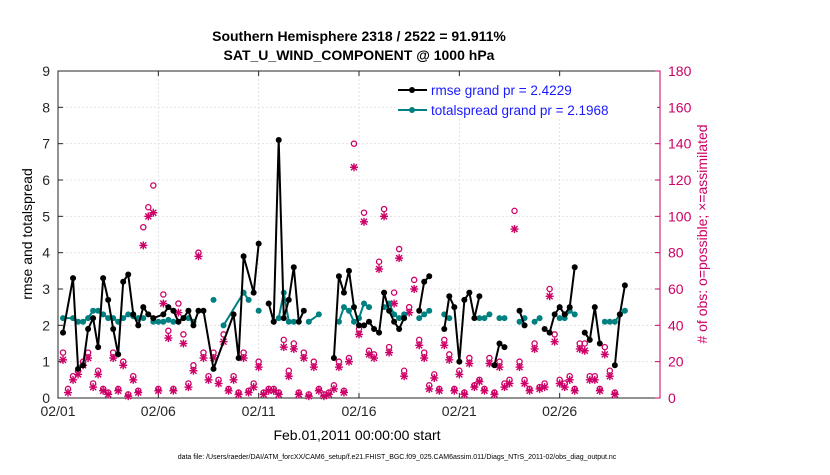  Describe the element at coordinates (459, 411) in the screenshot. I see `x-tick-label: 02/21` at that location.